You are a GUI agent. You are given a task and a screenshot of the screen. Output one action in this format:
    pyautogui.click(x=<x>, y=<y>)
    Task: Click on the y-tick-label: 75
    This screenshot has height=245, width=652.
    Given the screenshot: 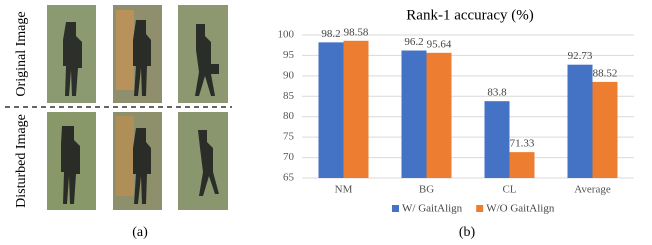 What is the action you would take?
    pyautogui.click(x=289, y=137)
    